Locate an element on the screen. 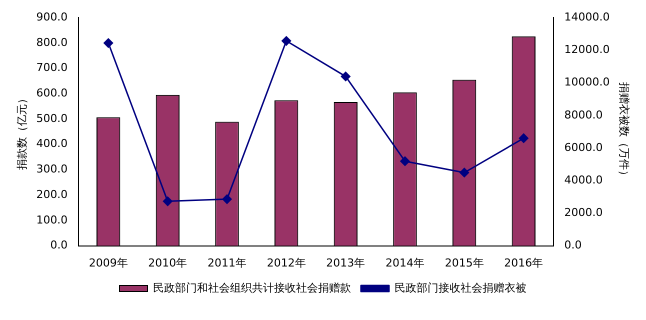 This screenshot has height=320, width=646. y-tick-label: 900.0 is located at coordinates (52, 17).